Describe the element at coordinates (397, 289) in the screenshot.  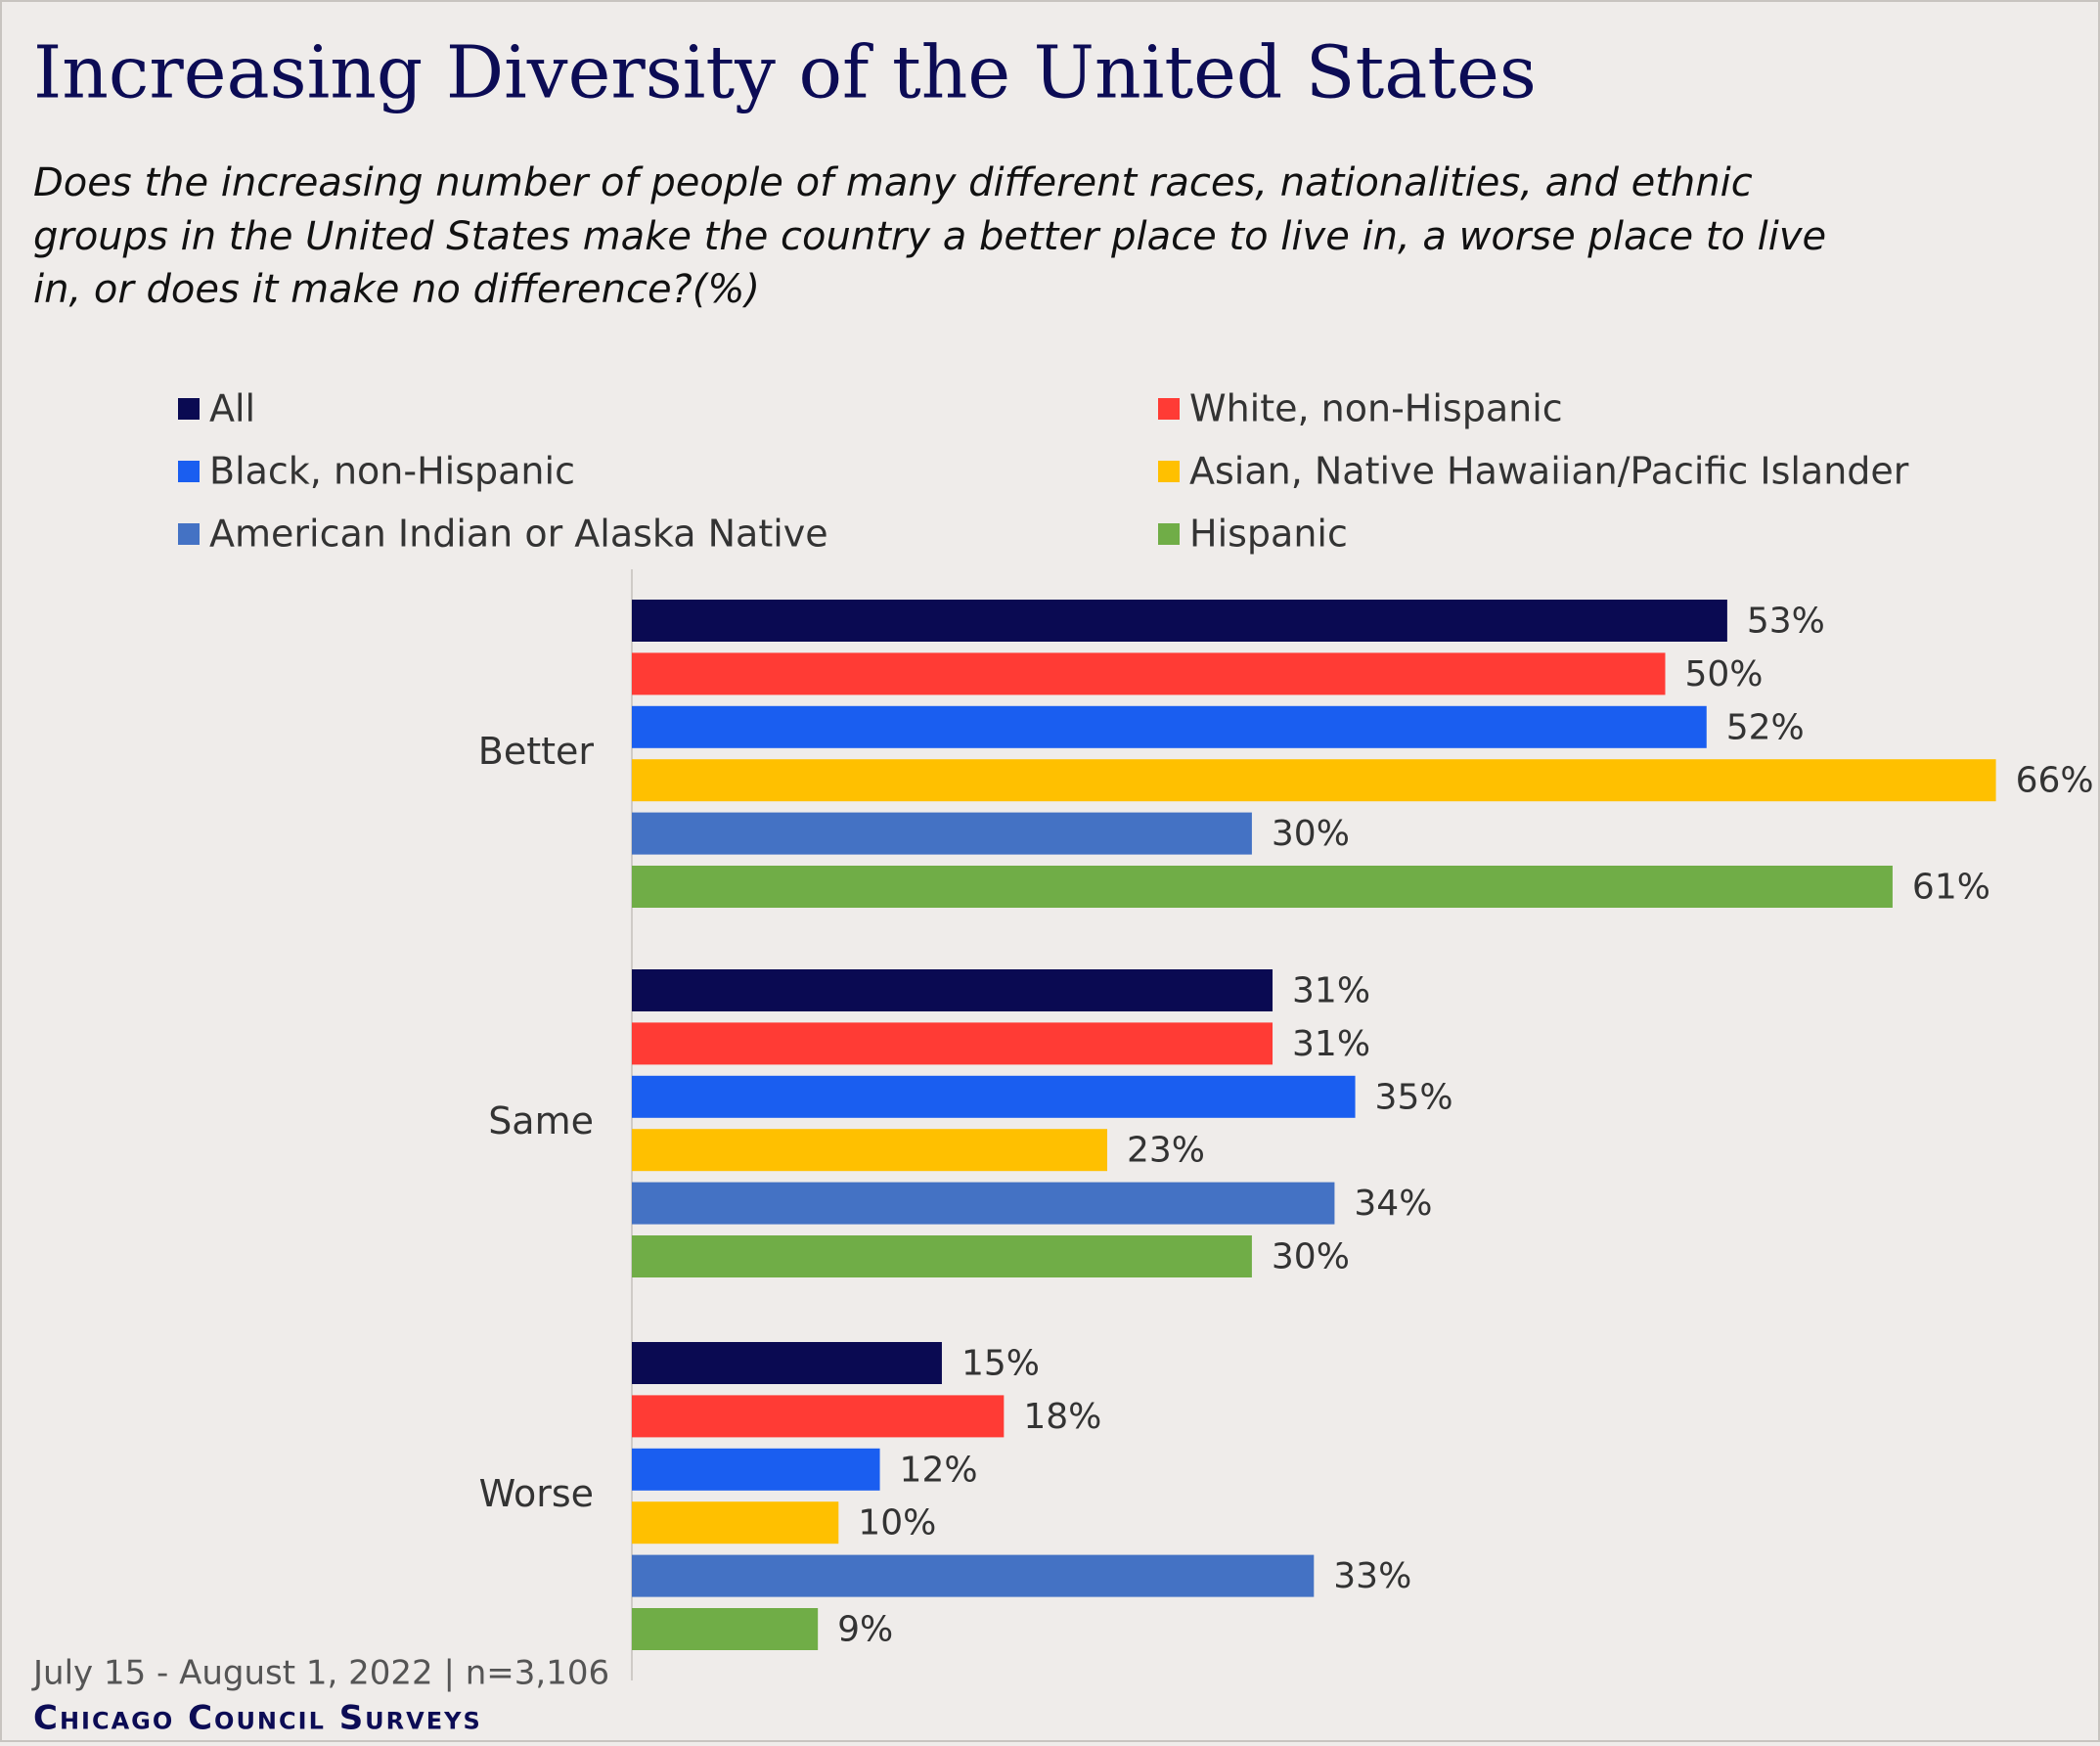
I see `subtitle: in, or does it make no difference?(%)` at that location.